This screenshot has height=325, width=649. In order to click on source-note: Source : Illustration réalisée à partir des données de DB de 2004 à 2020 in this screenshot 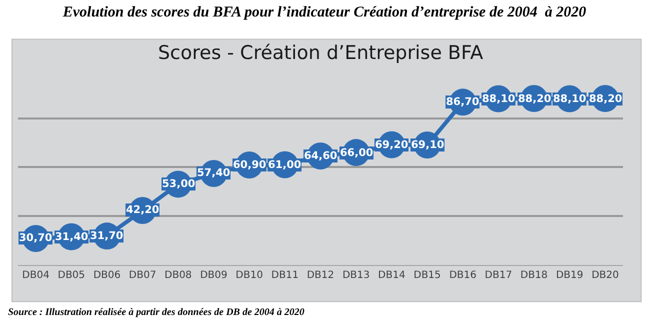, I will do `click(156, 312)`.